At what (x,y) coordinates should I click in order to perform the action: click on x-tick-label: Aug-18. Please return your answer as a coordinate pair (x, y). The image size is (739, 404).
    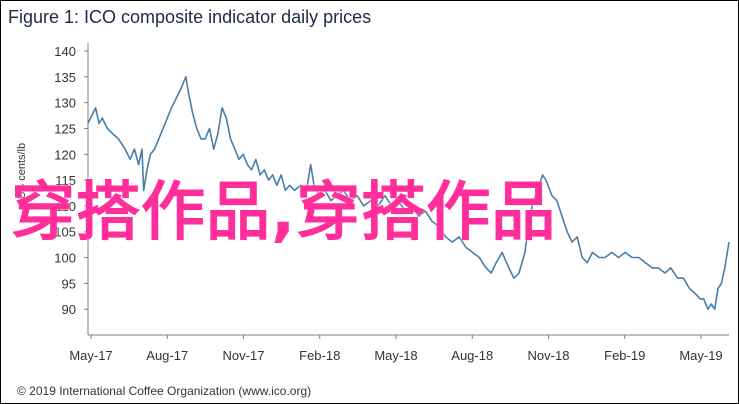
    Looking at the image, I should click on (472, 355).